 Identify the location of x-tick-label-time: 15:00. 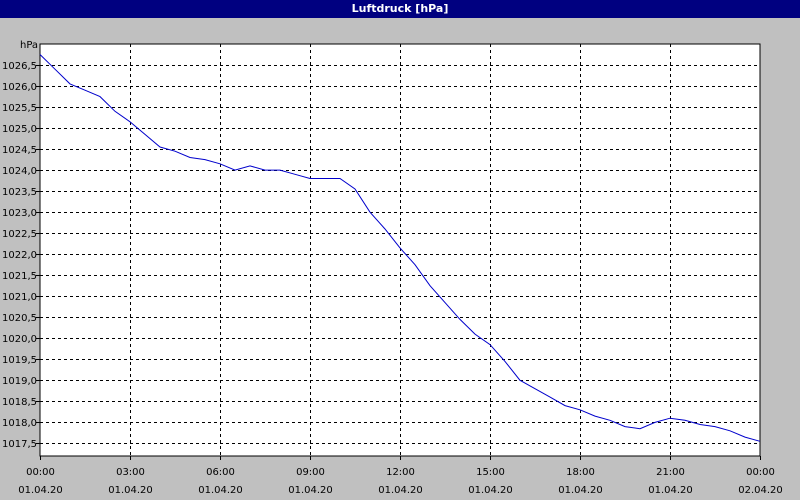
(490, 472).